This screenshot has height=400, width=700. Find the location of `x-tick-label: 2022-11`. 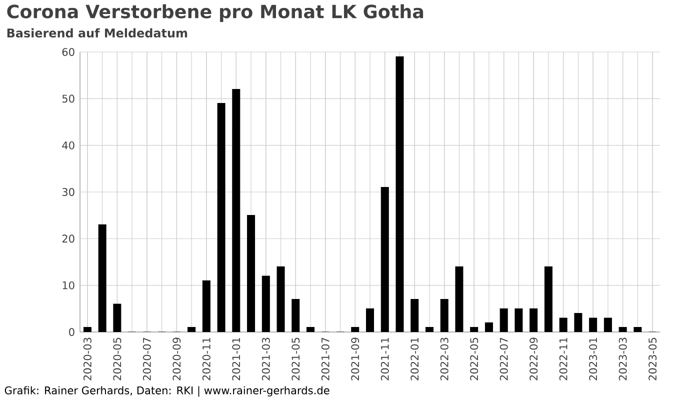

x-tick-label: 2022-11 is located at coordinates (563, 359).